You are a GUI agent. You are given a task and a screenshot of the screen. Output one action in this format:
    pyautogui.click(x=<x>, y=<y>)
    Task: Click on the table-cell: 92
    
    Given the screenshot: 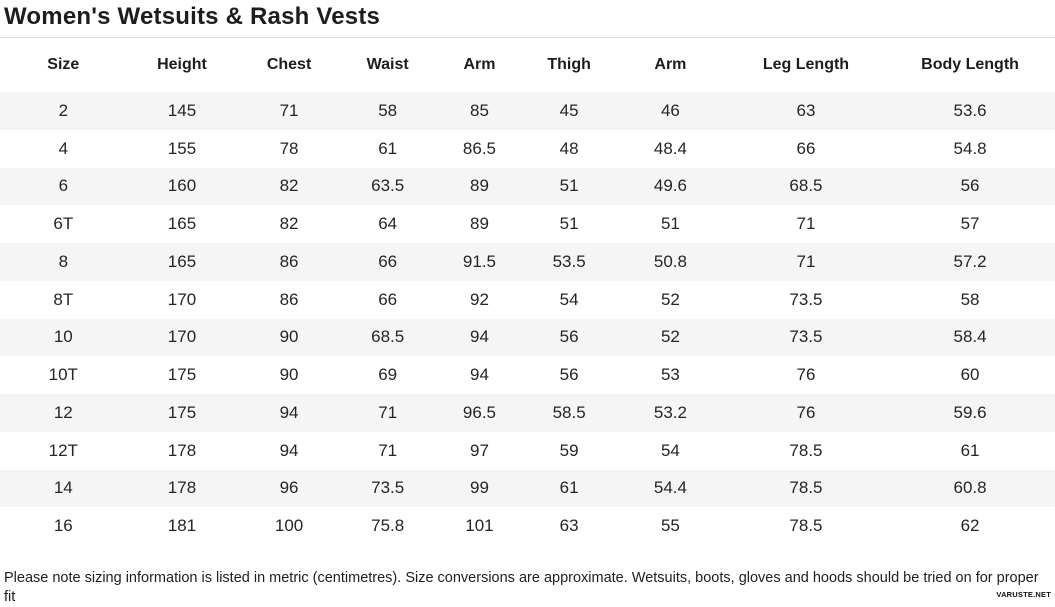 What is the action you would take?
    pyautogui.click(x=479, y=299)
    